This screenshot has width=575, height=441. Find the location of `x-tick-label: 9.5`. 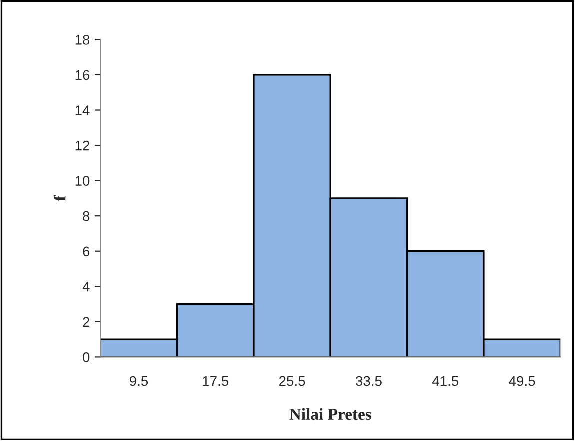

x-tick-label: 9.5 is located at coordinates (139, 381).